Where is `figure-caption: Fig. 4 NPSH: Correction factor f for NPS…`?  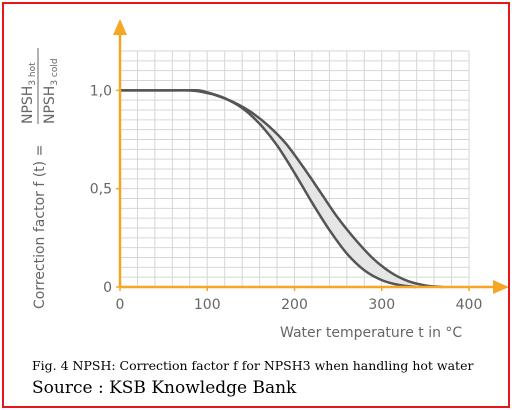 figure-caption: Fig. 4 NPSH: Correction factor f for NPS… is located at coordinates (253, 365).